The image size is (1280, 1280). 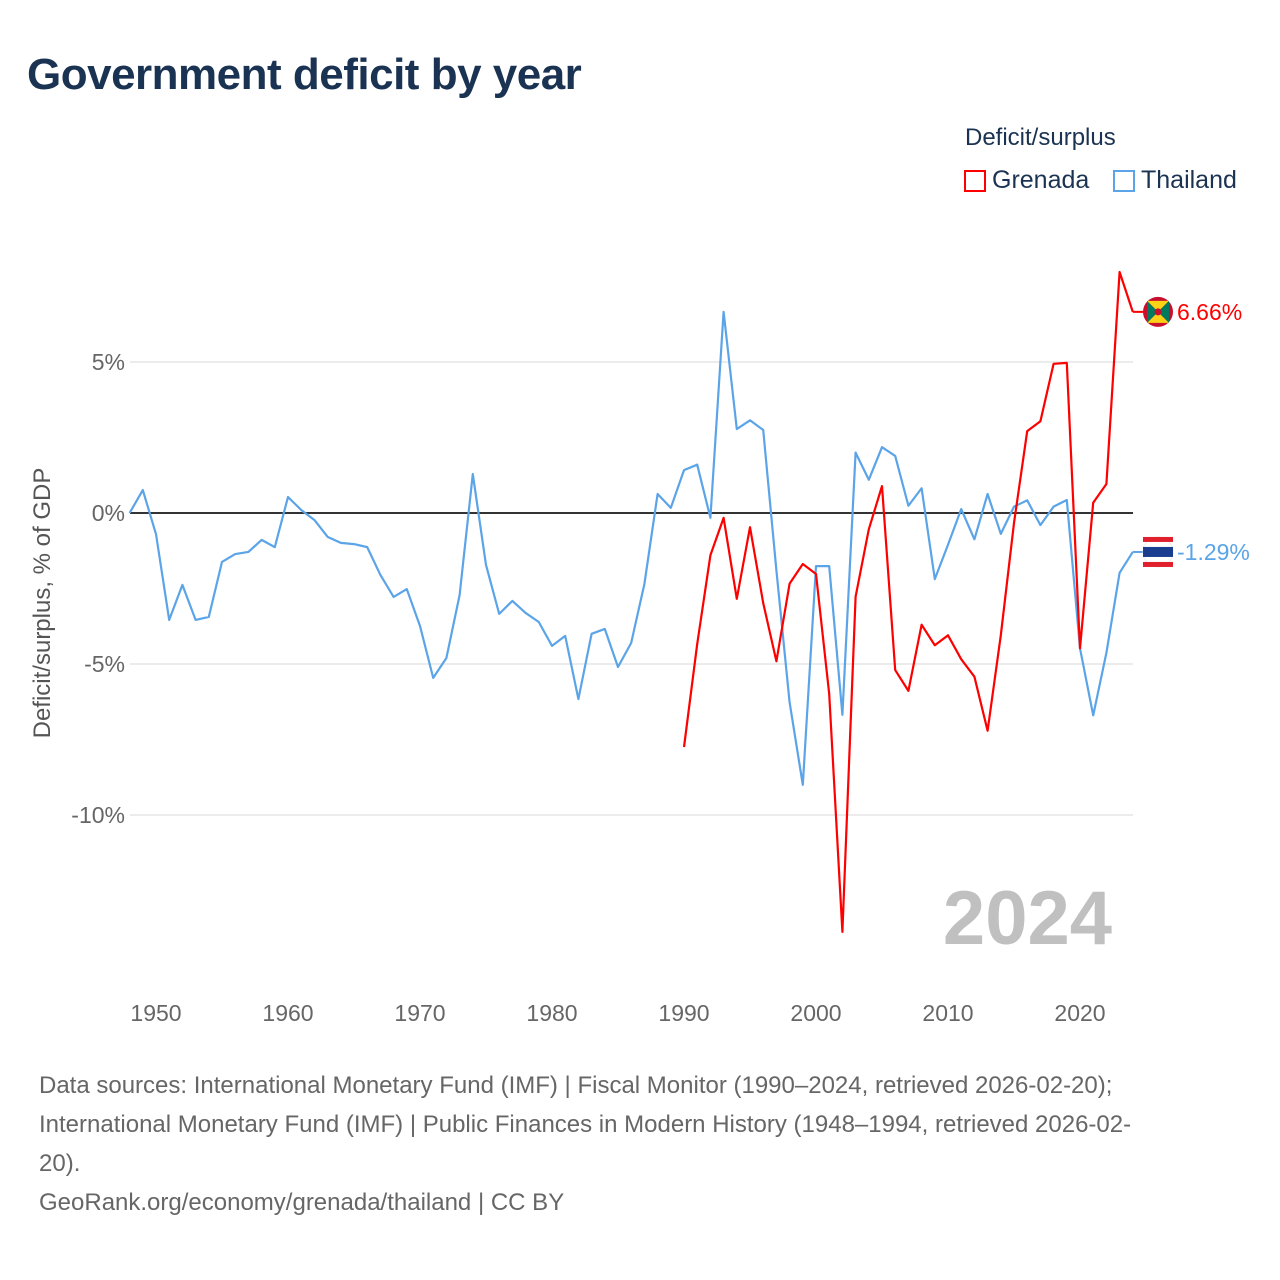 What do you see at coordinates (1189, 180) in the screenshot?
I see `legend-label: Thailand` at bounding box center [1189, 180].